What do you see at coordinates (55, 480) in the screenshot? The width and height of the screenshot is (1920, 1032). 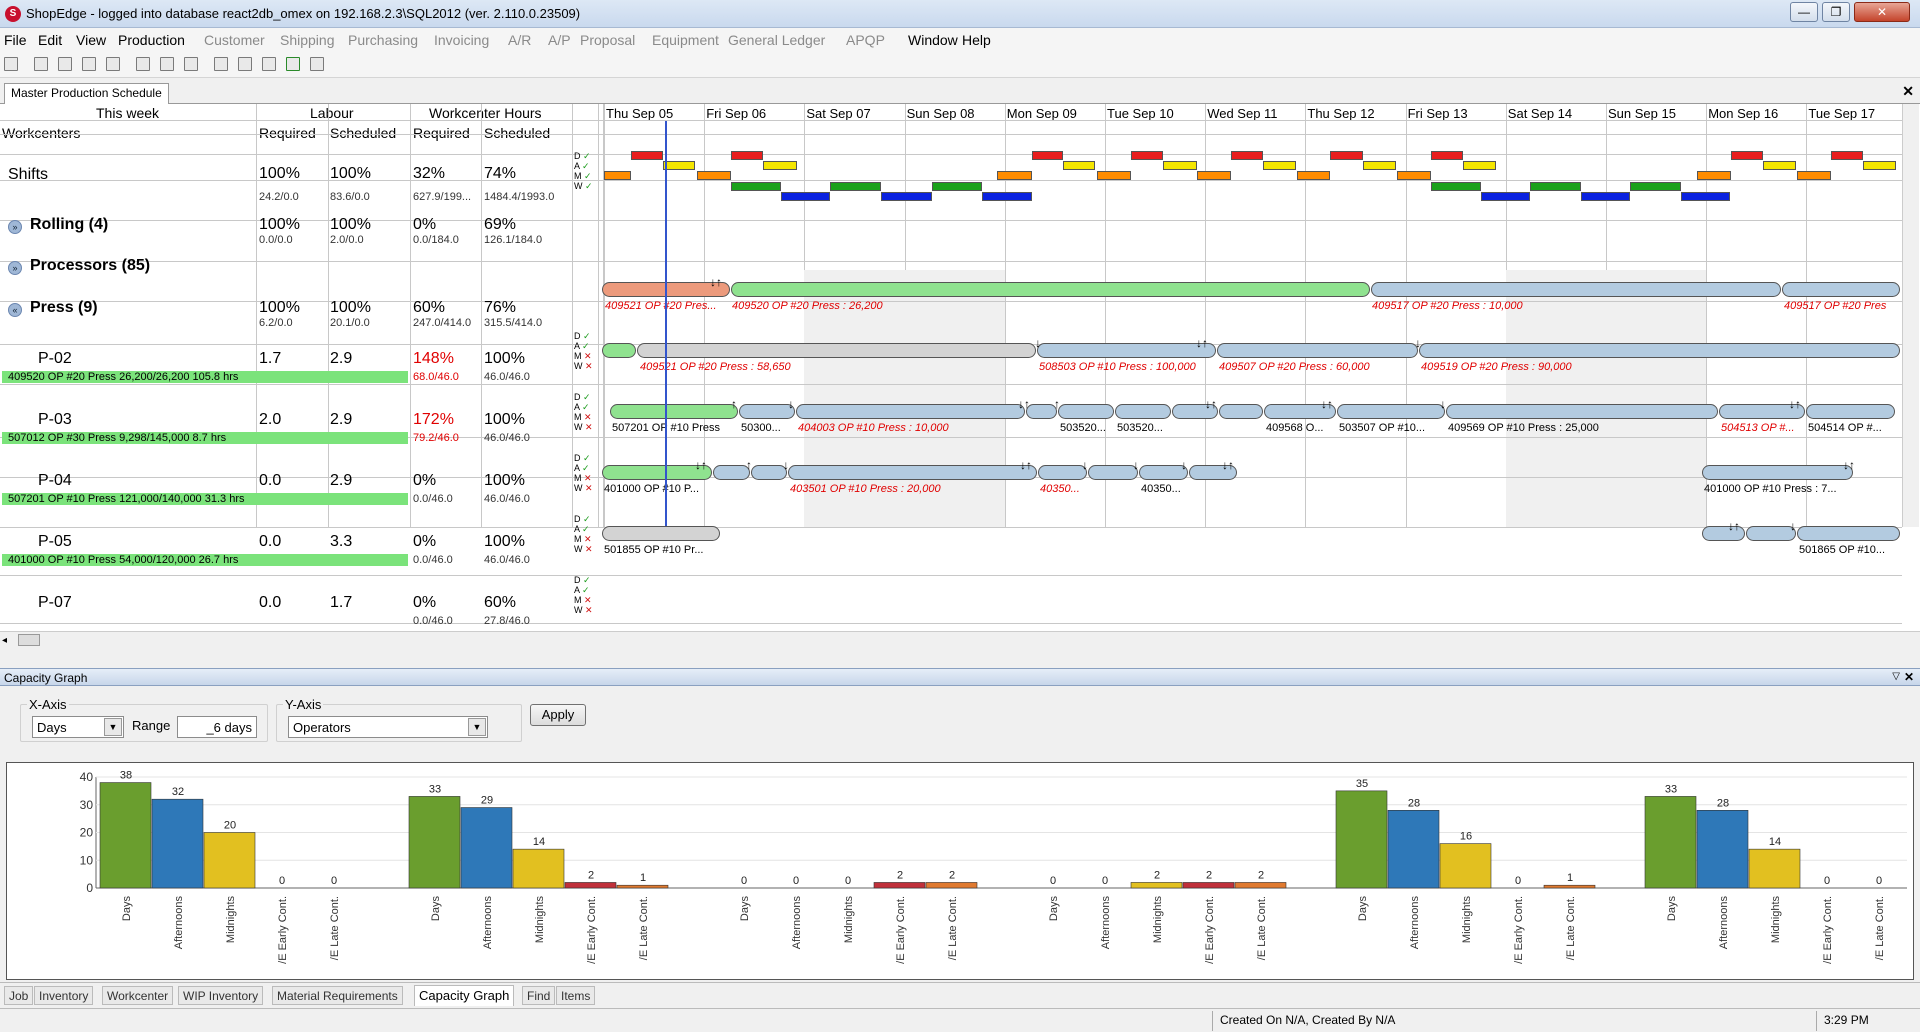 I see `machine-p-04: P-04` at bounding box center [55, 480].